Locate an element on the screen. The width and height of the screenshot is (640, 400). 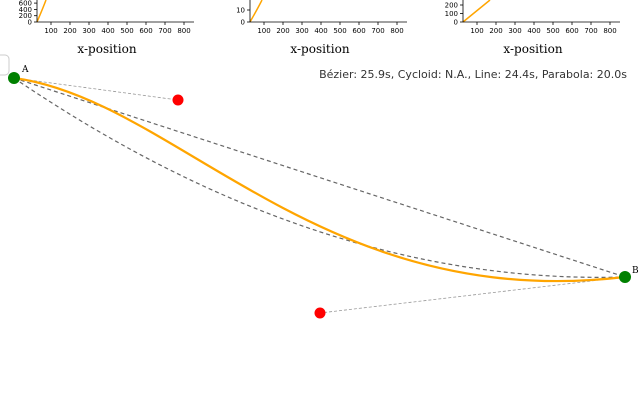
side-tab is located at coordinates (5, 65).